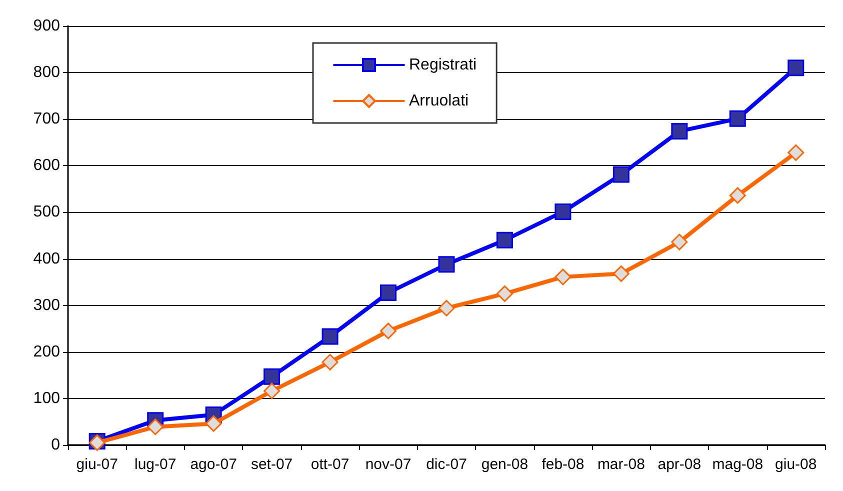  I want to click on y-tick-label: 200, so click(46, 351).